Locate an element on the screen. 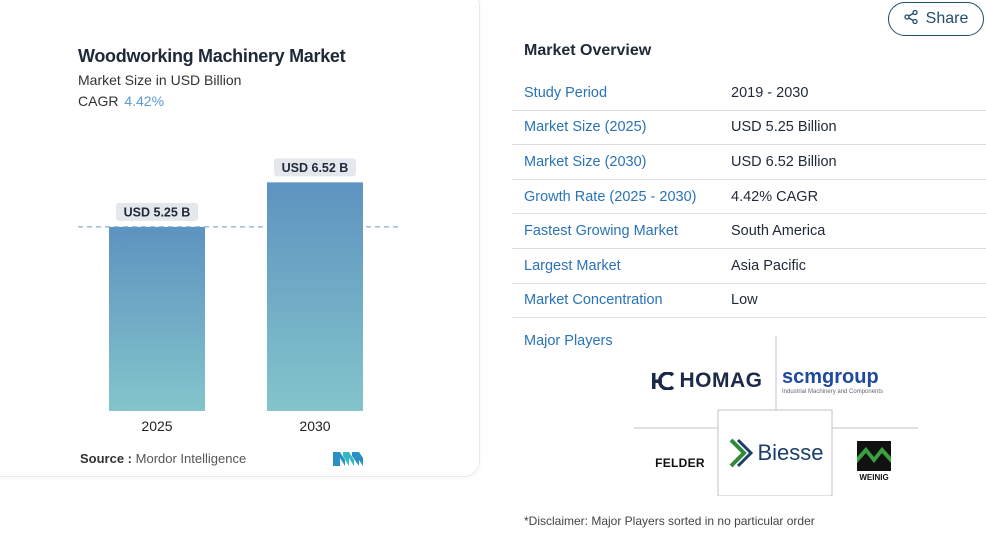 The height and width of the screenshot is (533, 986). weinig-text: WEINIG is located at coordinates (874, 477).